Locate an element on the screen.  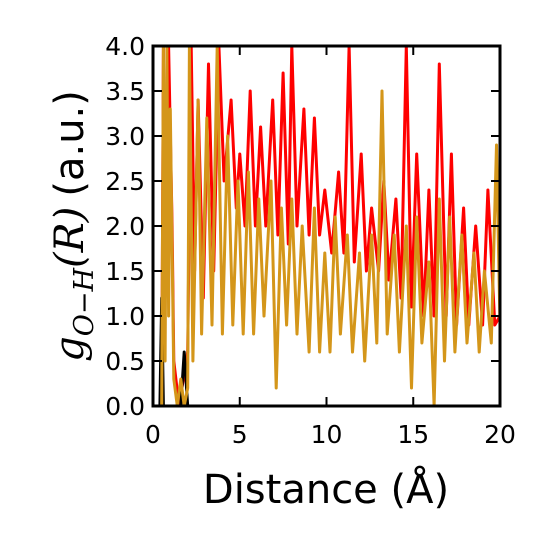
y-axis-label-argument: (R) is located at coordinates (70, 237).